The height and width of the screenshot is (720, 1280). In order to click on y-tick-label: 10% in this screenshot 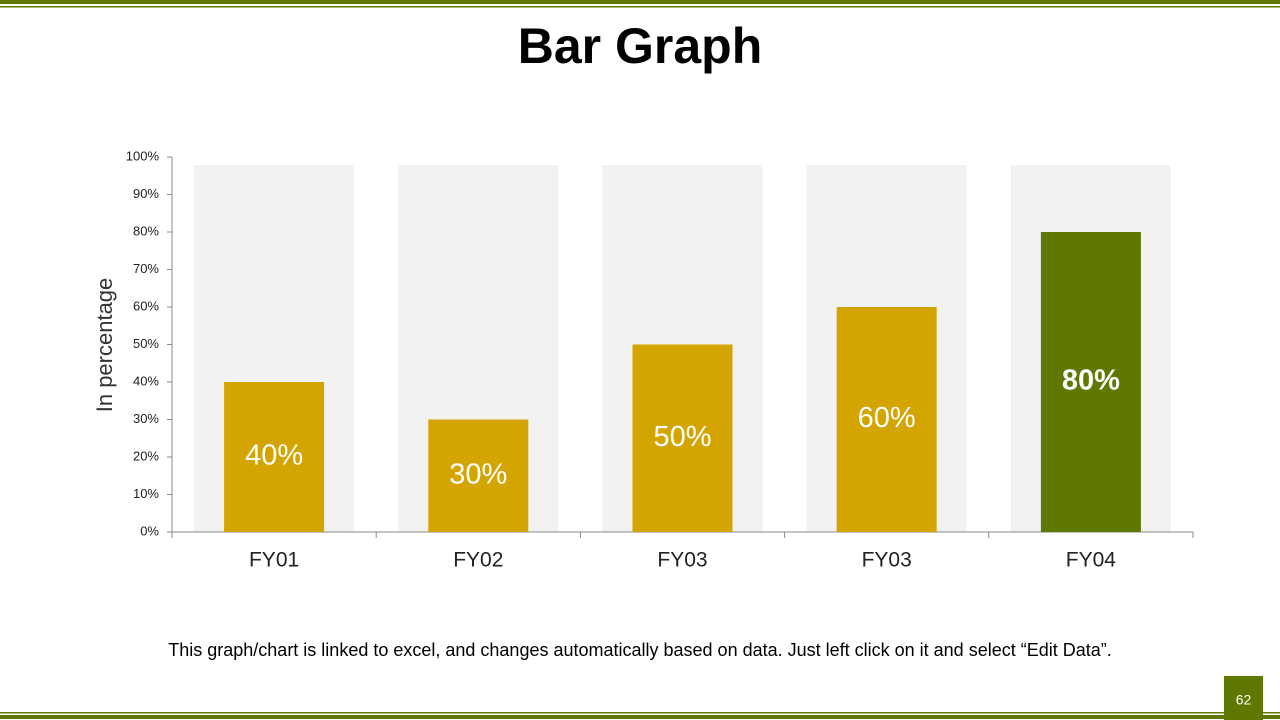, I will do `click(146, 493)`.